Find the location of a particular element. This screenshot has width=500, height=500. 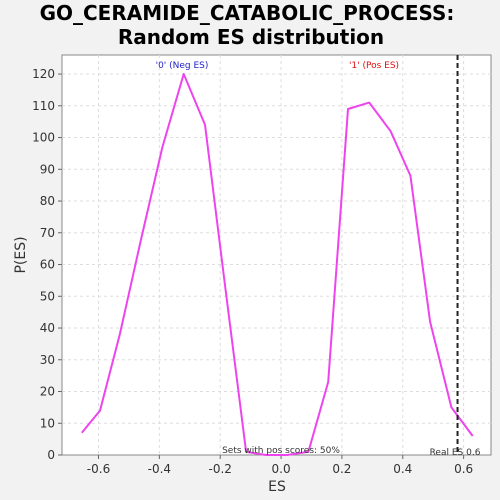

y-tick-label: 120 is located at coordinates (43, 74).